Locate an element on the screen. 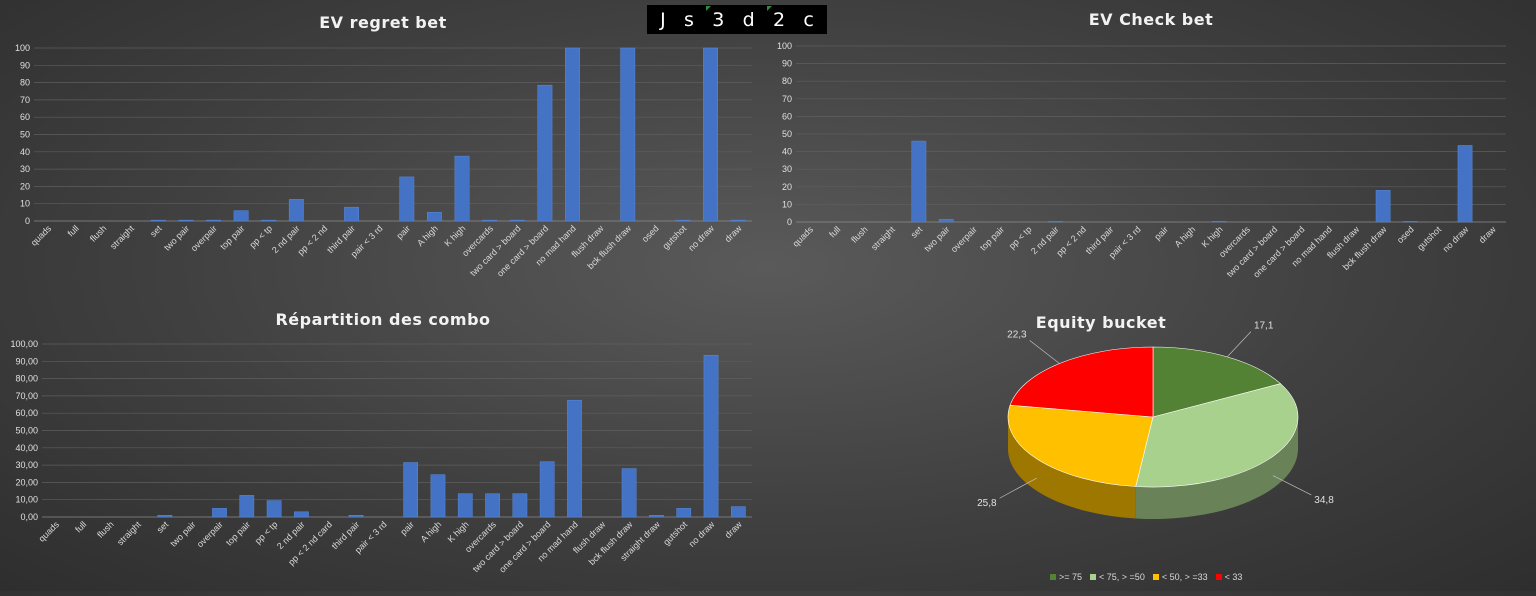  chart-title: Répartition des combo is located at coordinates (383, 319).